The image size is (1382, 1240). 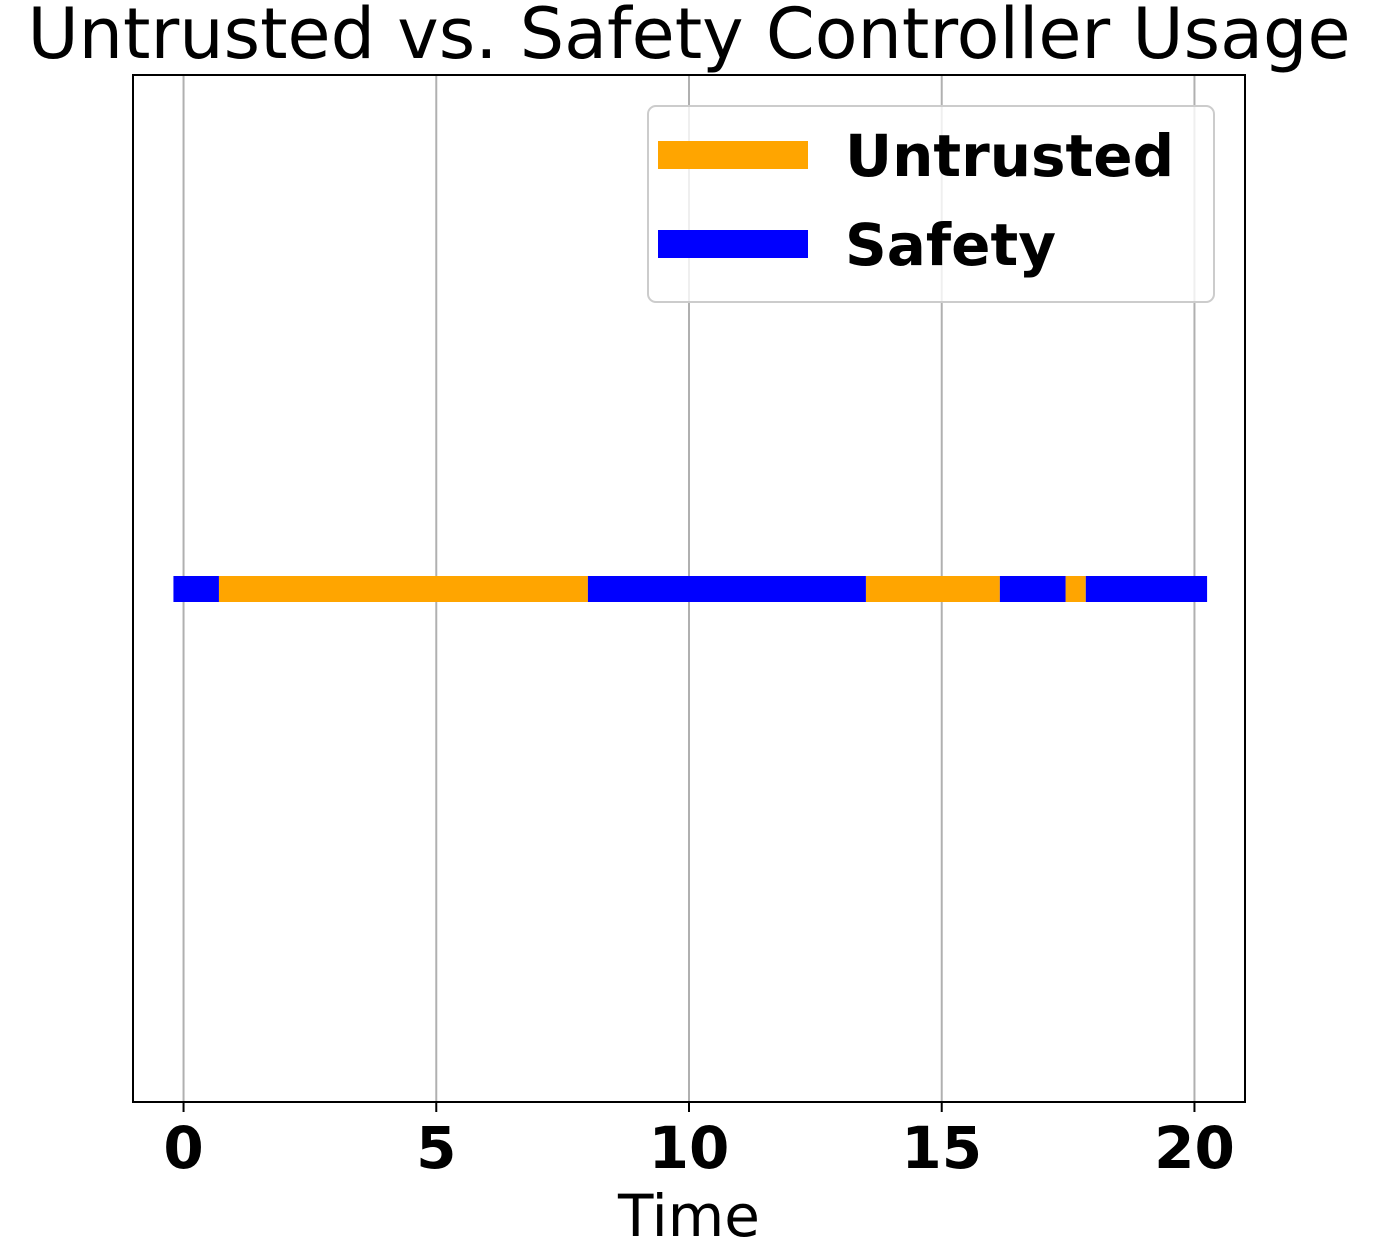 I want to click on legend: Untrusted Safety, so click(x=931, y=204).